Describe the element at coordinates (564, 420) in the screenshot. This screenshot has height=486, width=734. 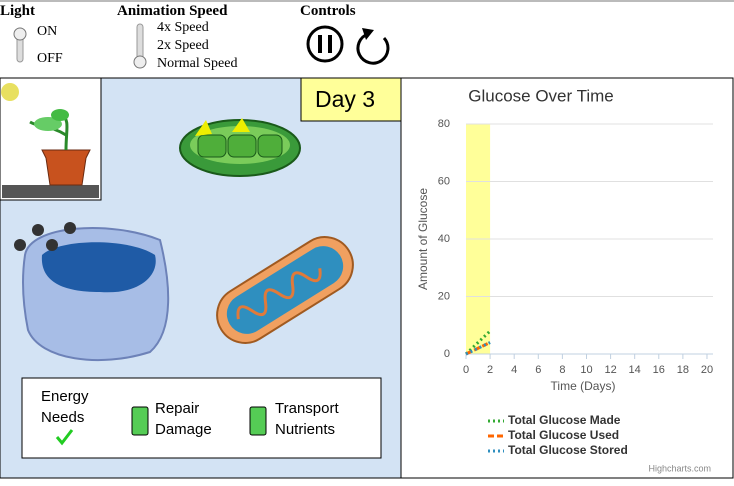
I see `legend-label: Total Glucose Made` at that location.